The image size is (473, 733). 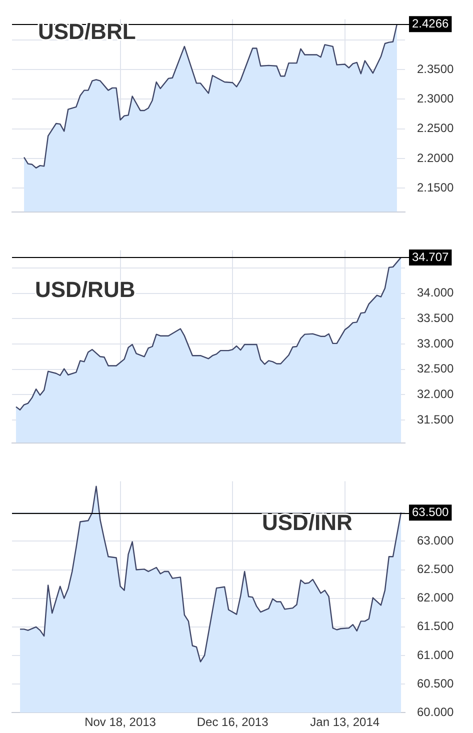 What do you see at coordinates (120, 722) in the screenshot?
I see `x-tick-label: Nov 18, 2013` at bounding box center [120, 722].